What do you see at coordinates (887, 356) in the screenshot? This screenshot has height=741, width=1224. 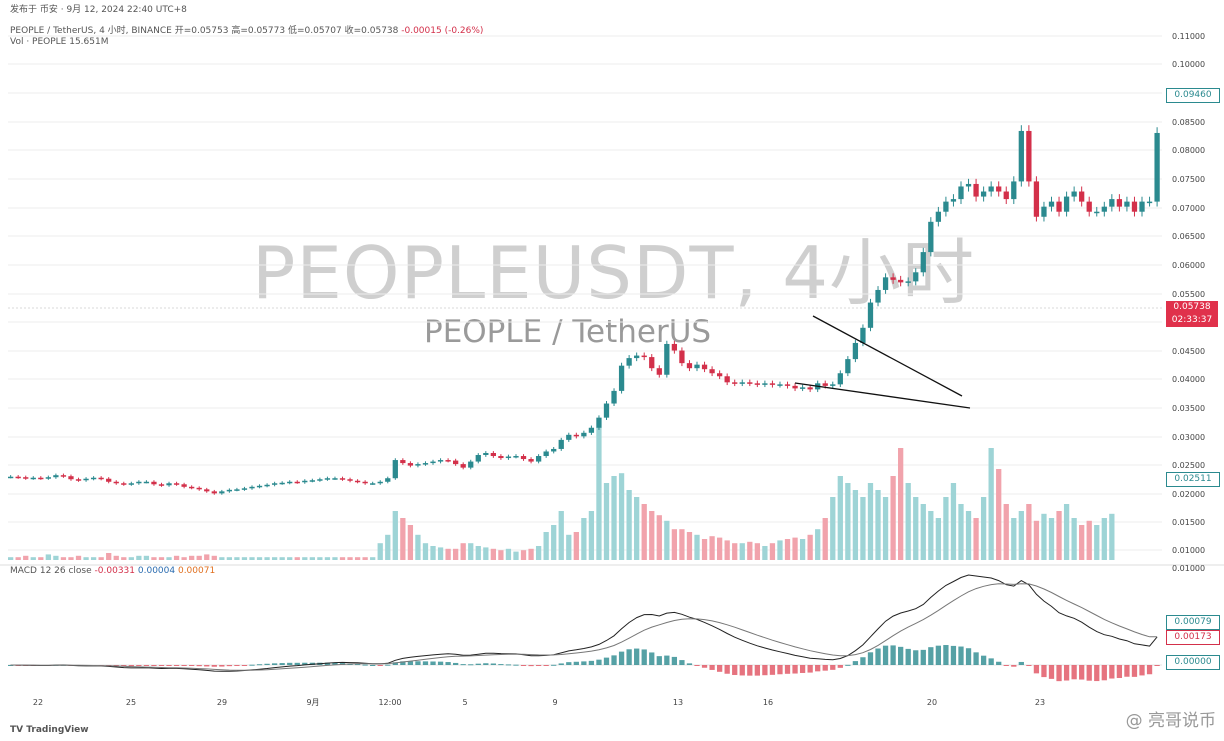 I see `wedge-upper-line` at bounding box center [887, 356].